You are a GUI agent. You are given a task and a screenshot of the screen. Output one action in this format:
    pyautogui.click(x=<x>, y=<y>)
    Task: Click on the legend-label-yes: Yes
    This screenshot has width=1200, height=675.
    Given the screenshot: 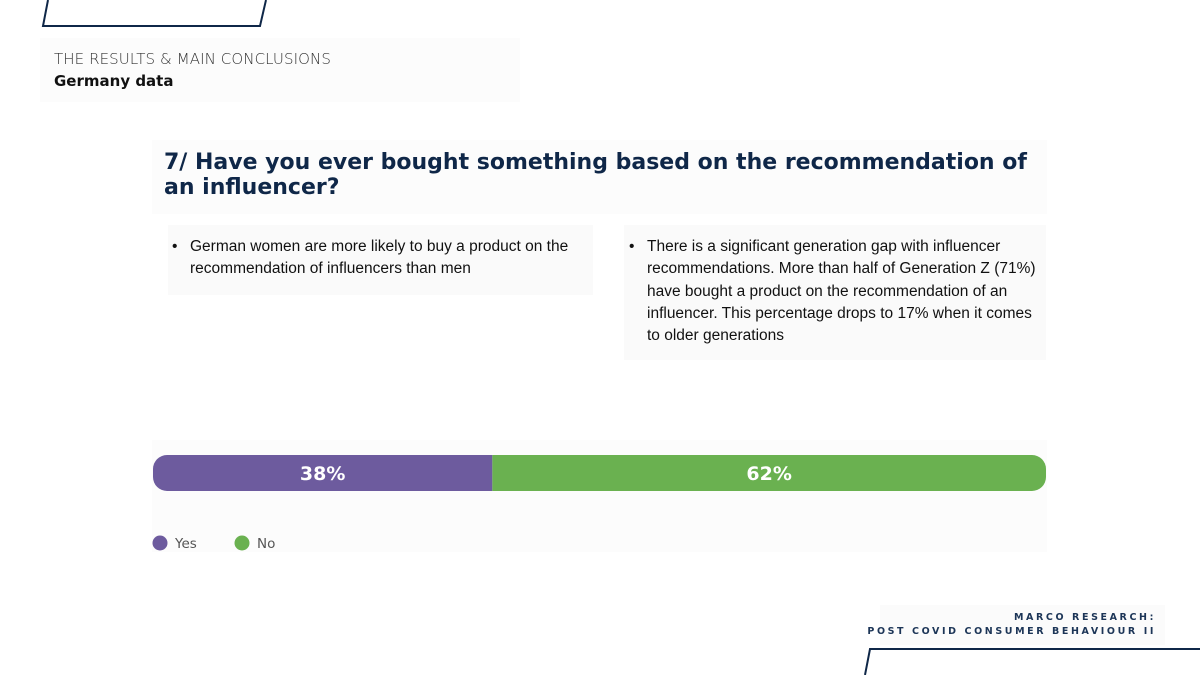 What is the action you would take?
    pyautogui.click(x=185, y=544)
    